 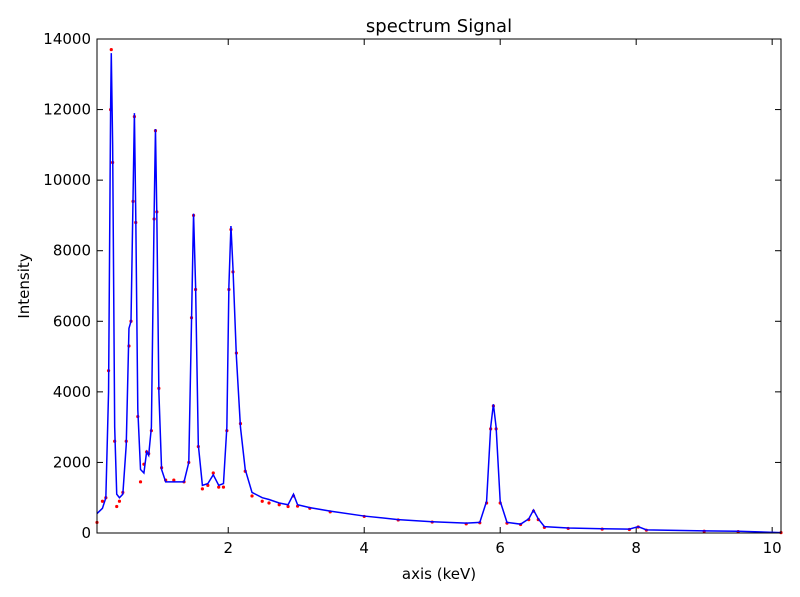 What do you see at coordinates (439, 574) in the screenshot?
I see `x-axis-label: axis (keV)` at bounding box center [439, 574].